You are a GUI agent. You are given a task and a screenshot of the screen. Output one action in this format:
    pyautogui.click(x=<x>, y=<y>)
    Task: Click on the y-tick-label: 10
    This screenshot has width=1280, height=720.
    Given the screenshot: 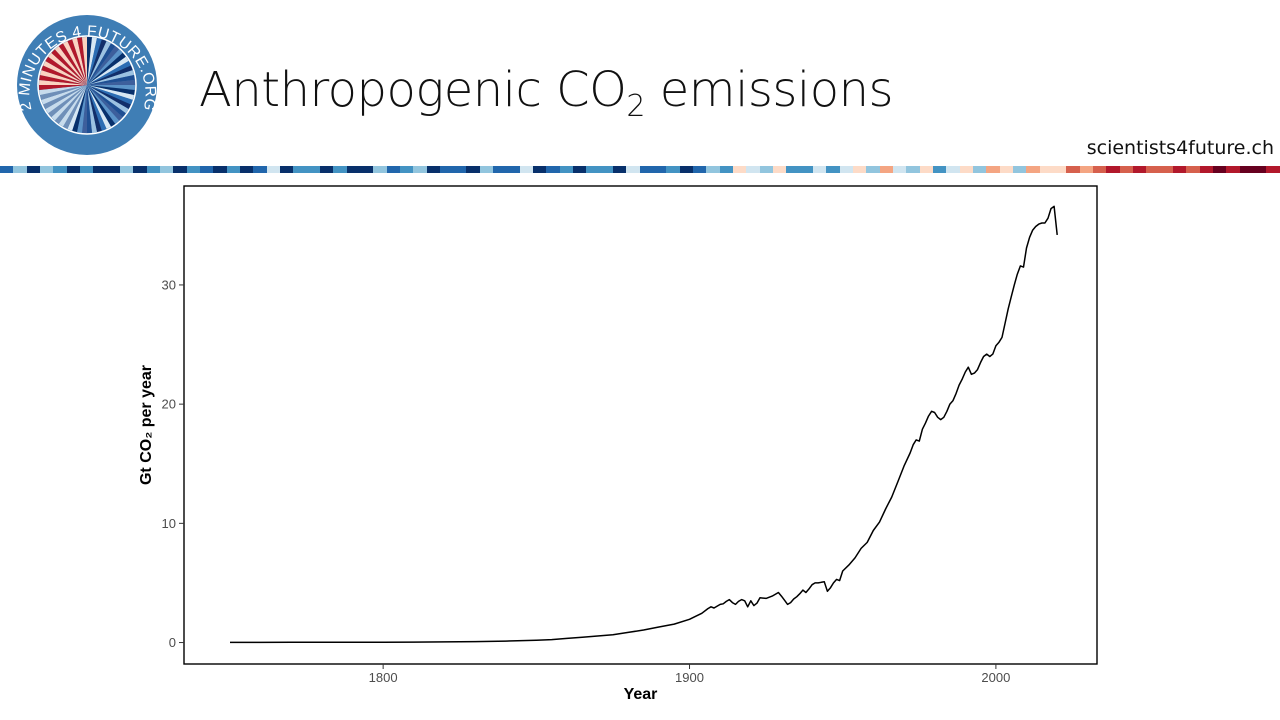 What is the action you would take?
    pyautogui.click(x=169, y=523)
    